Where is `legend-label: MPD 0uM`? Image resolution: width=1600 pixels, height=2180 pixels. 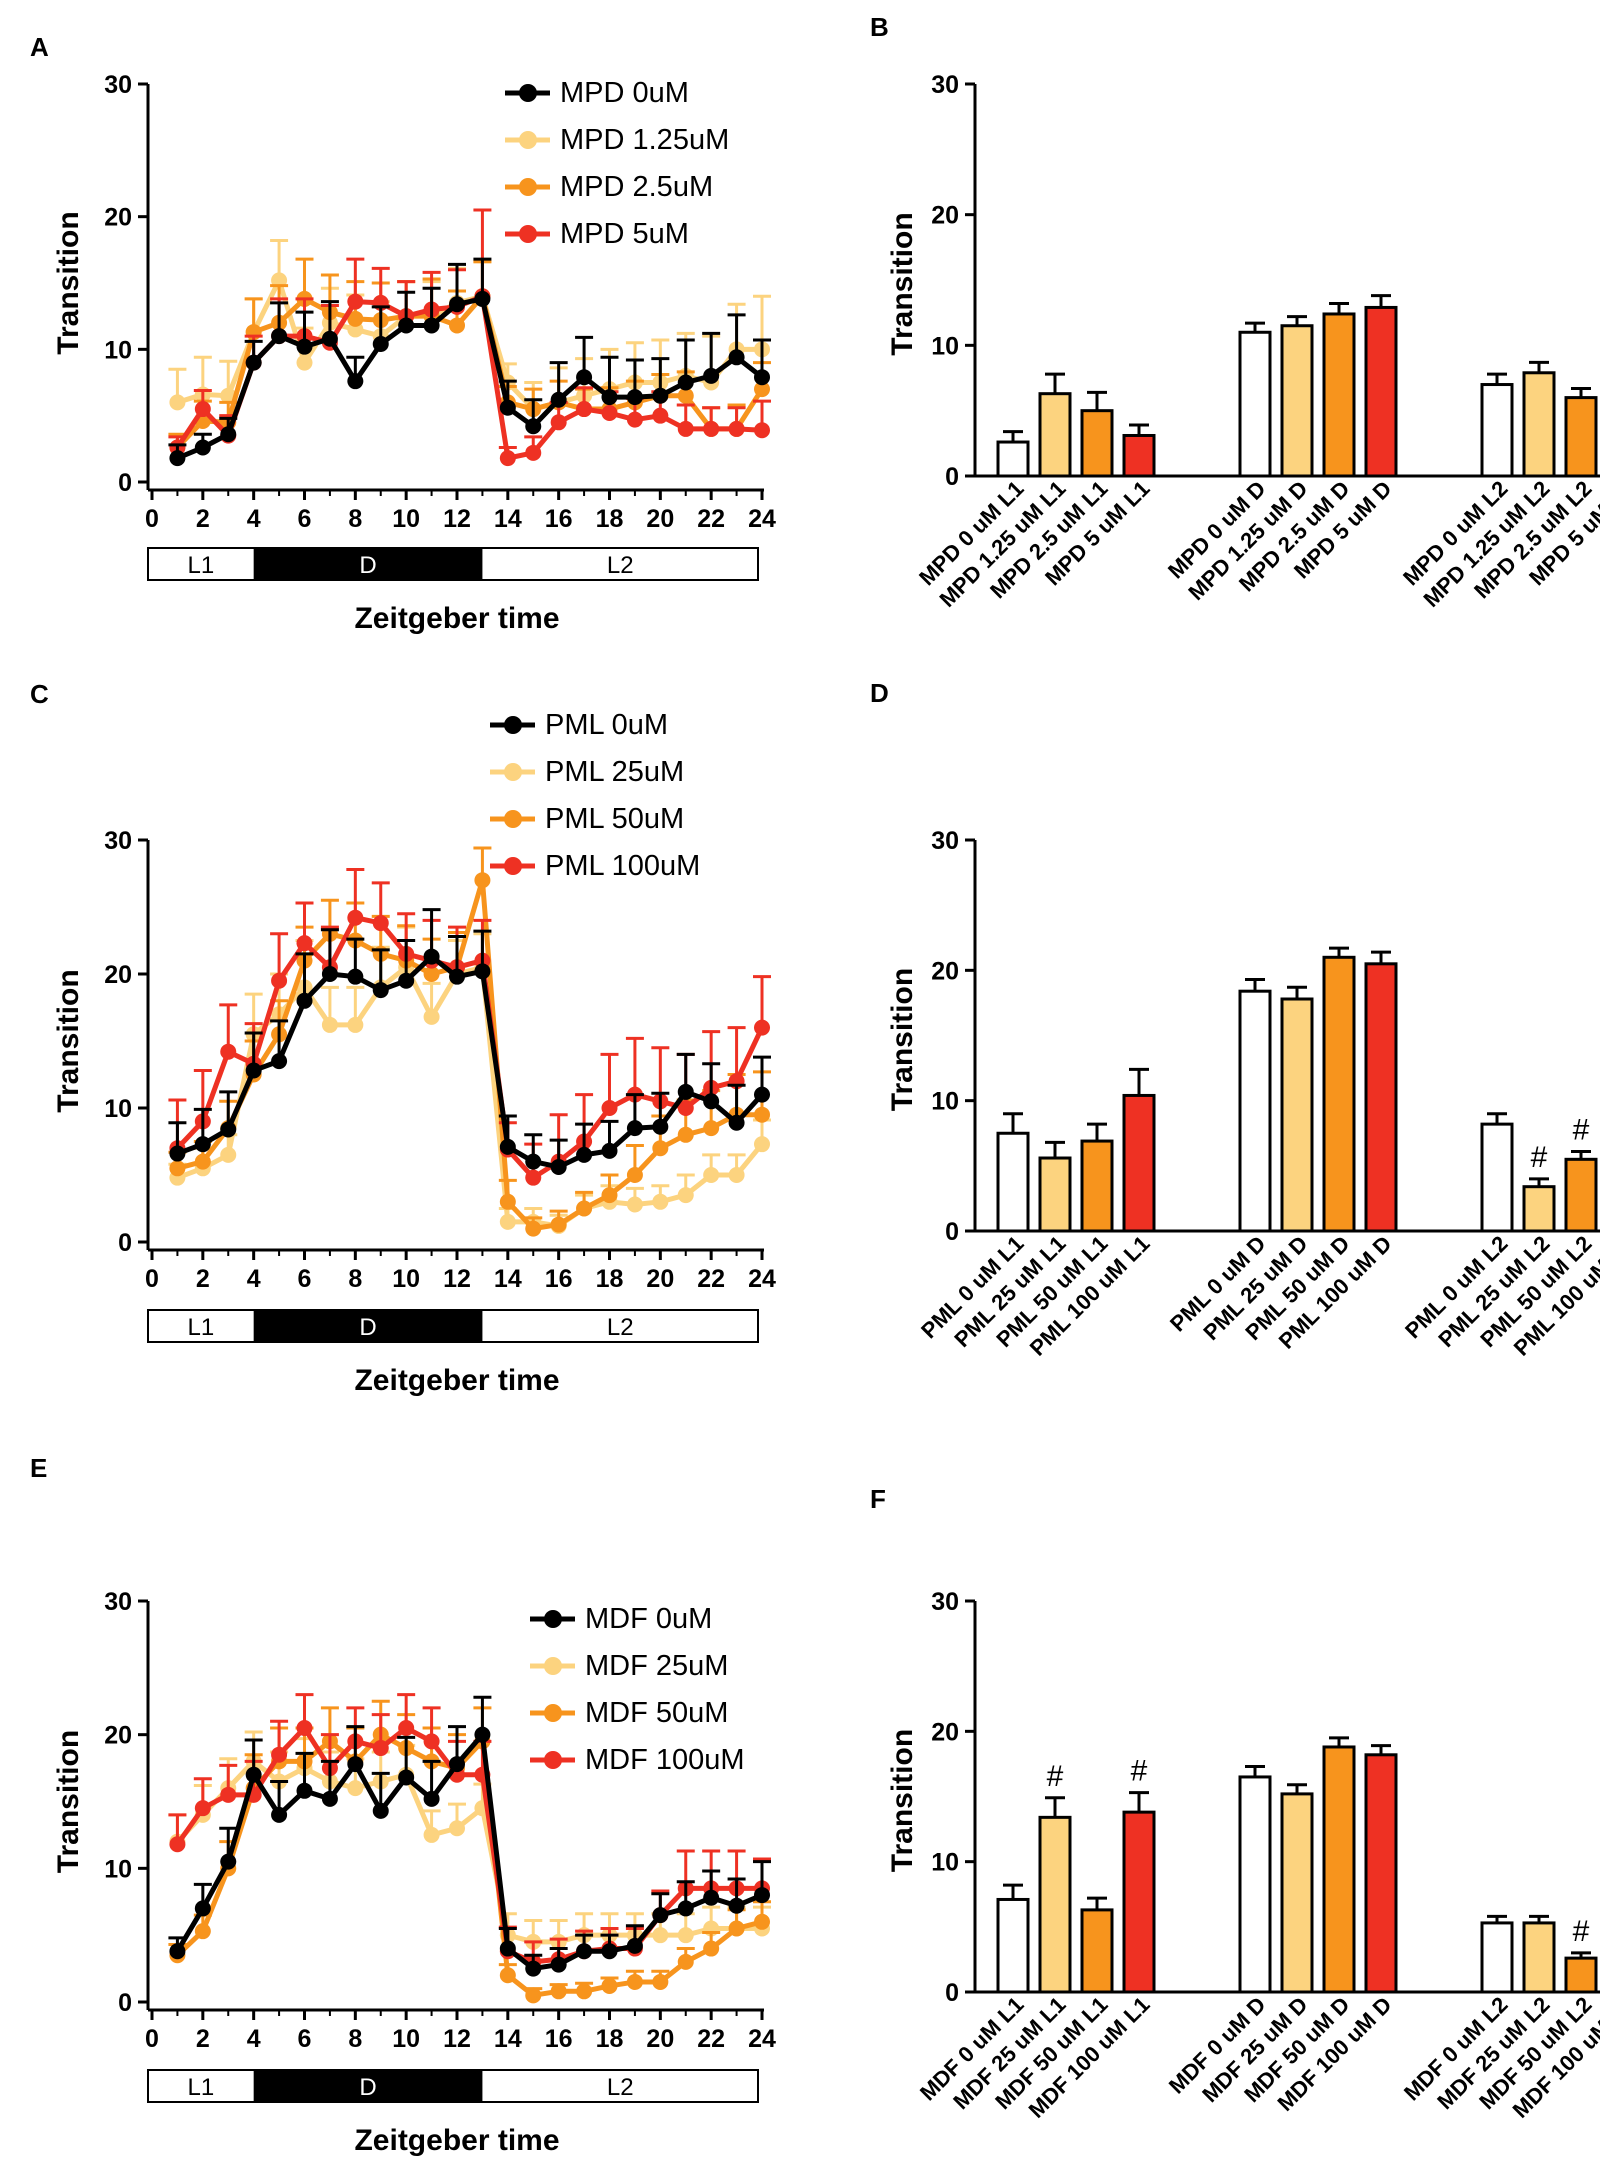 legend-label: MPD 0uM is located at coordinates (624, 93).